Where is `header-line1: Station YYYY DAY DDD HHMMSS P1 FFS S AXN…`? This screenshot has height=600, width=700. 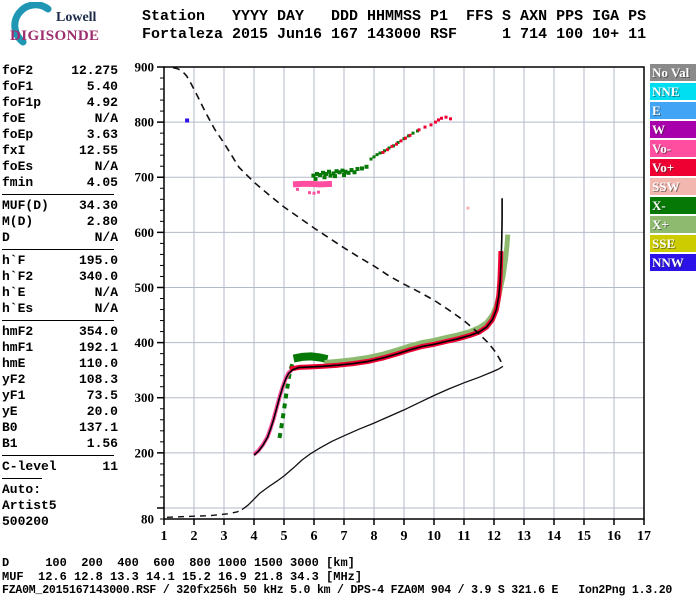 header-line1: Station YYYY DAY DDD HHMMSS P1 FFS S AXN… is located at coordinates (394, 16).